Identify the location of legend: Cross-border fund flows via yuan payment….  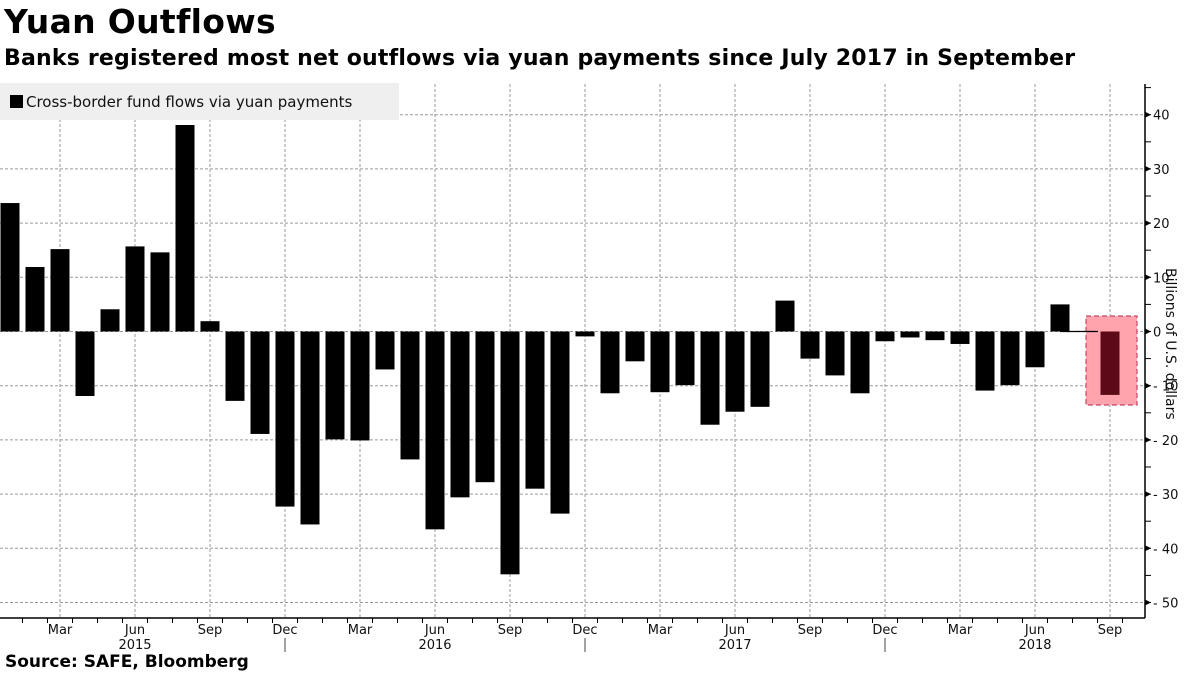
(199, 101).